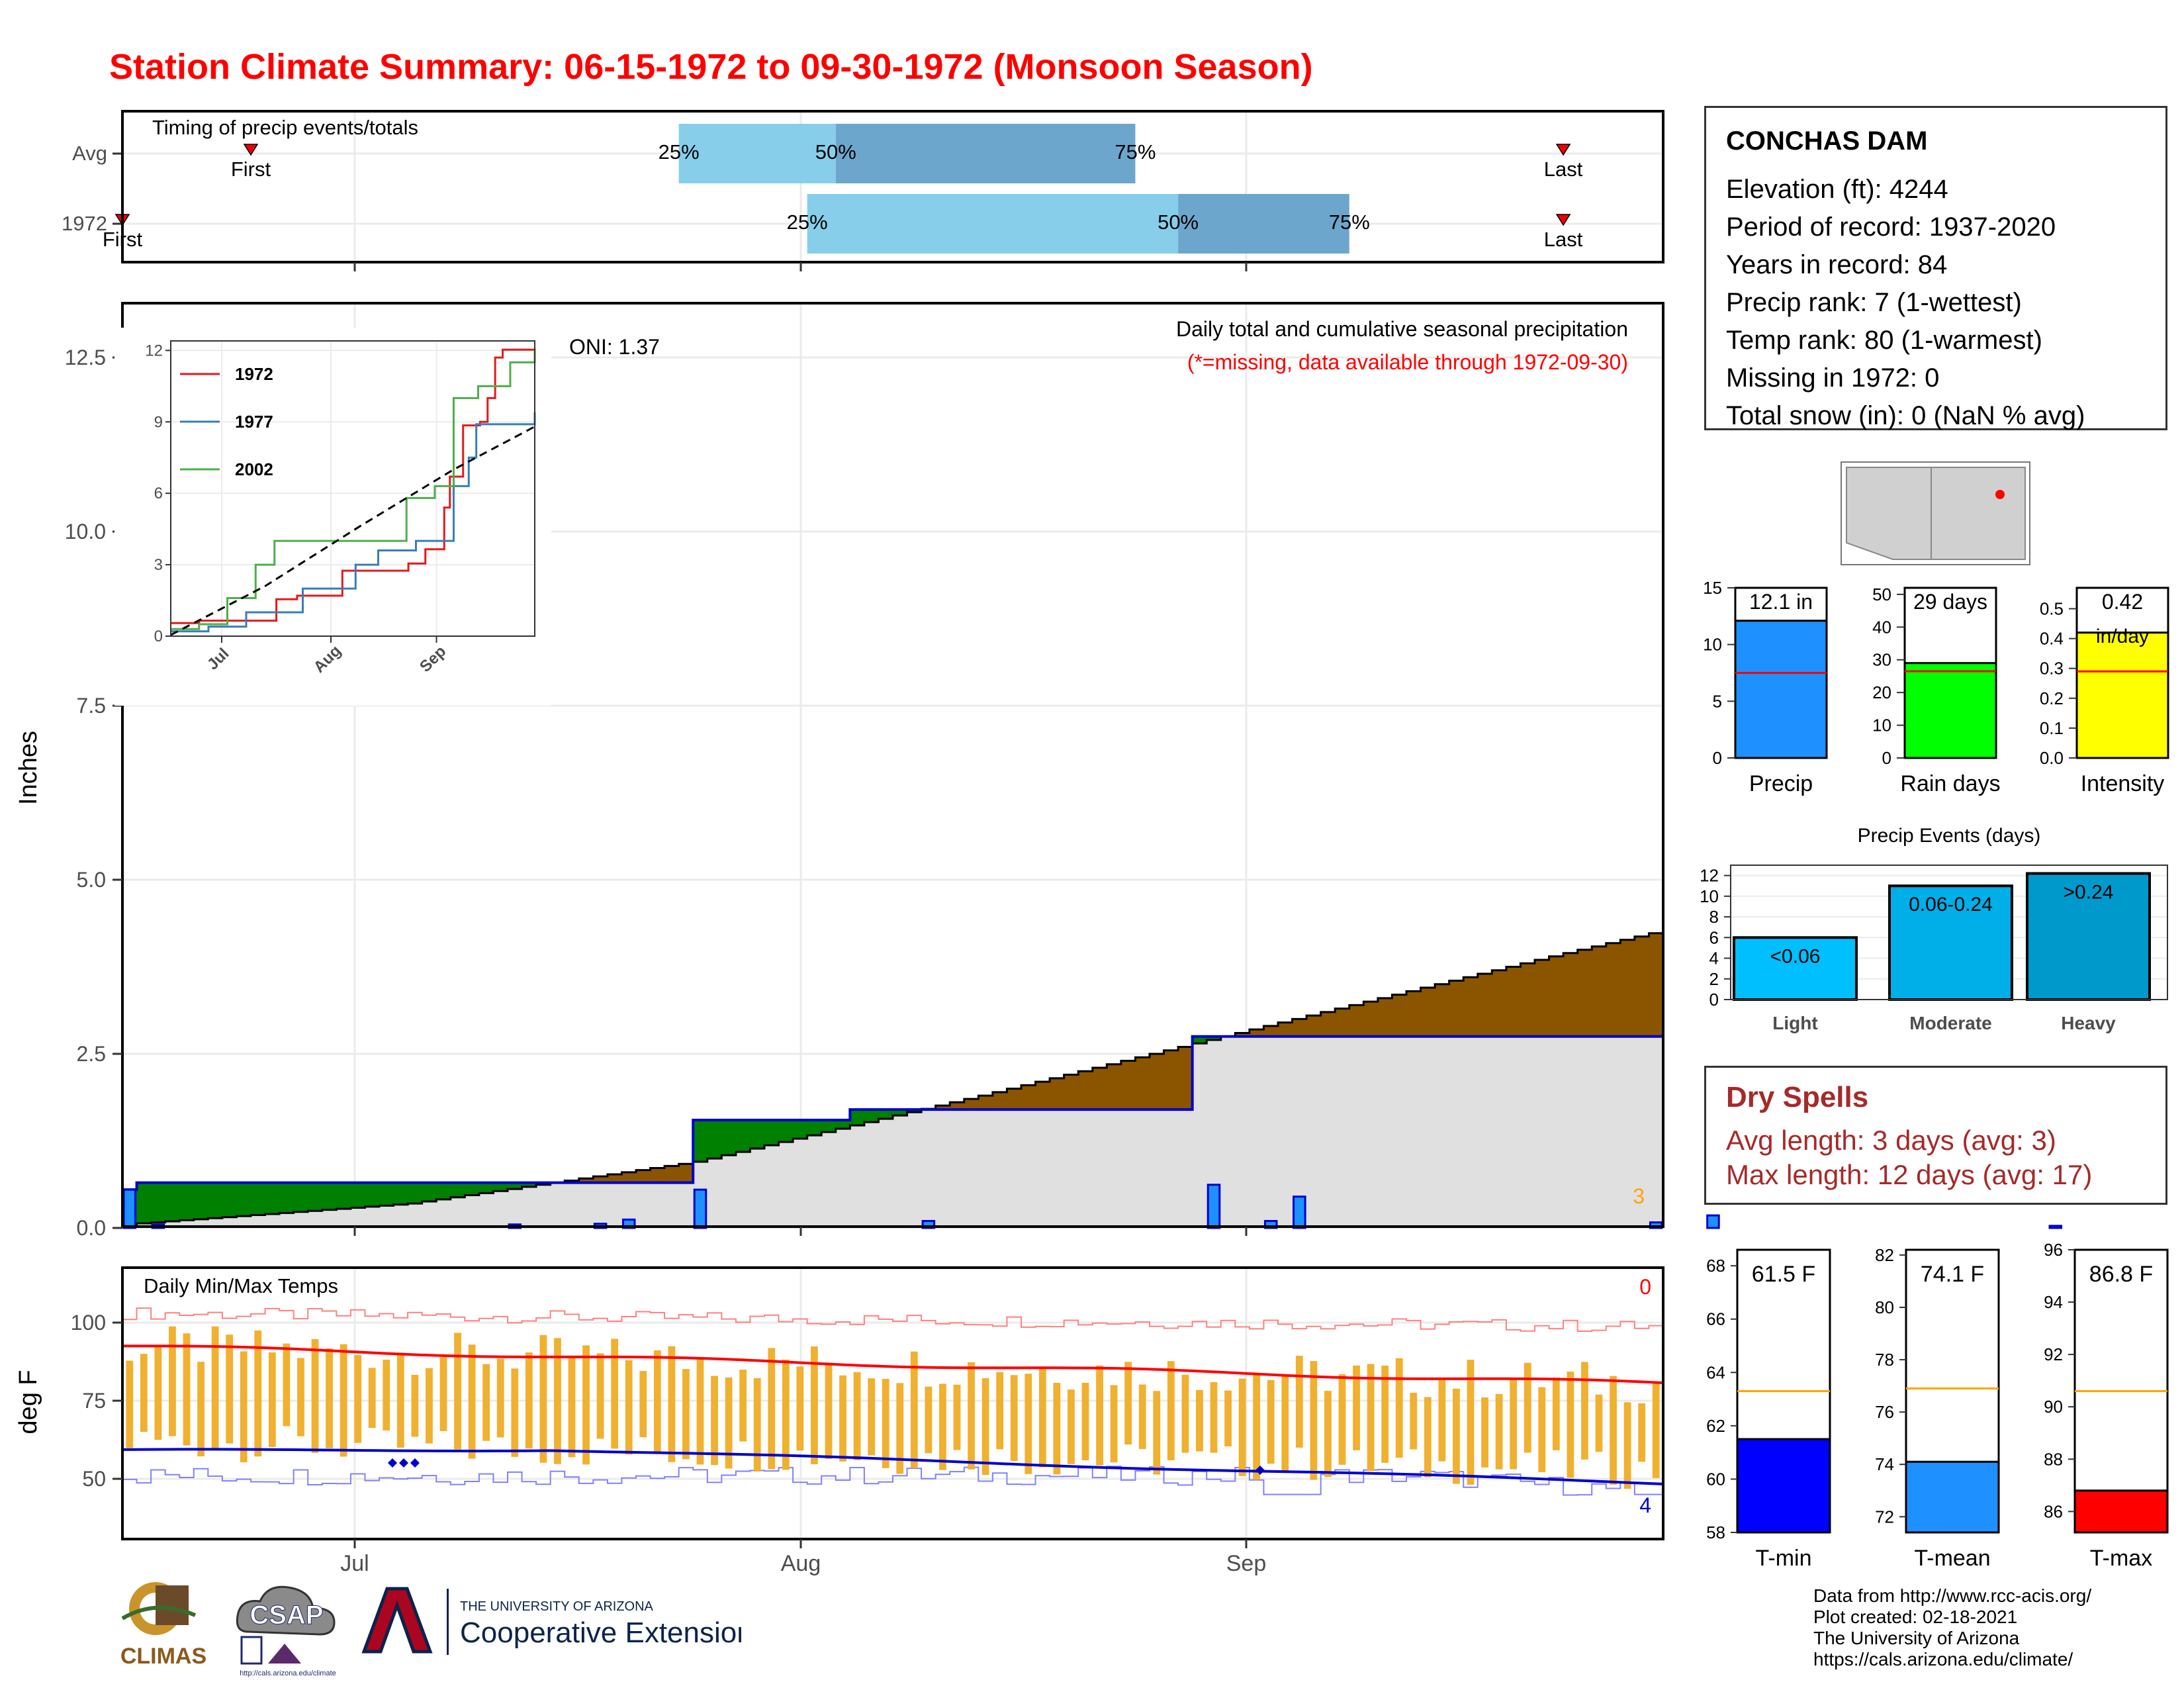  What do you see at coordinates (2053, 1250) in the screenshot?
I see `temp-bar-y-tick-label: 96` at bounding box center [2053, 1250].